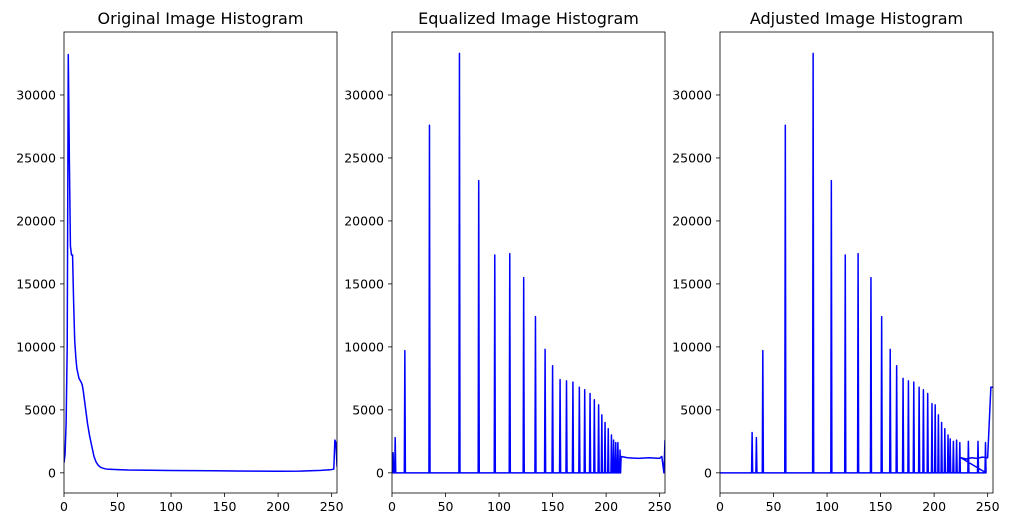  Describe the element at coordinates (201, 18) in the screenshot. I see `chart-title: Original Image Histogram` at that location.